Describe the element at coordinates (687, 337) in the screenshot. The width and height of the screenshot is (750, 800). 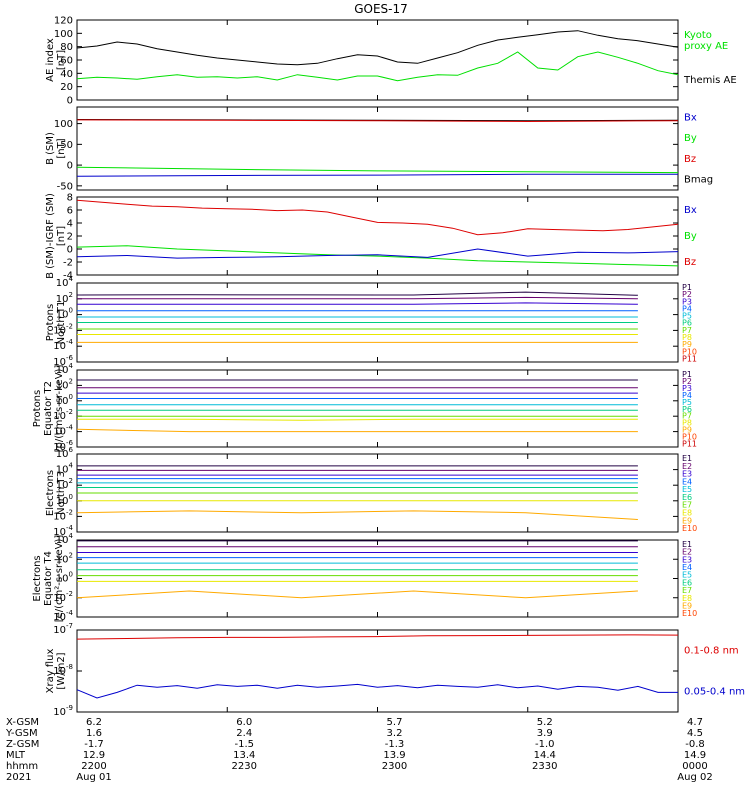
I see `legend-channel: P8` at that location.